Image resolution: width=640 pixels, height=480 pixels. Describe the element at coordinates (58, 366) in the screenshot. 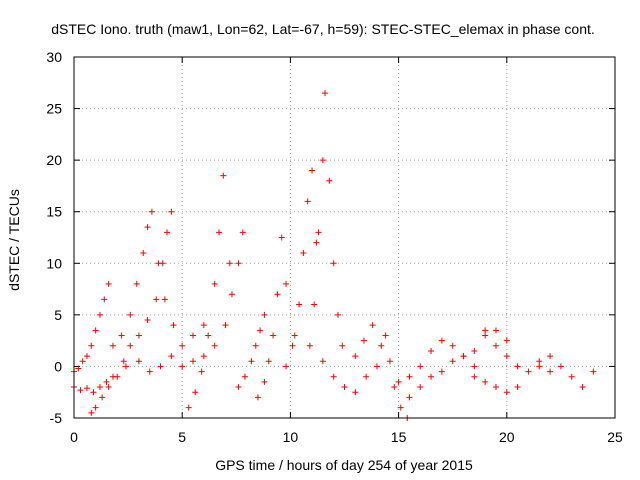

I see `y-tick-label: 0` at that location.